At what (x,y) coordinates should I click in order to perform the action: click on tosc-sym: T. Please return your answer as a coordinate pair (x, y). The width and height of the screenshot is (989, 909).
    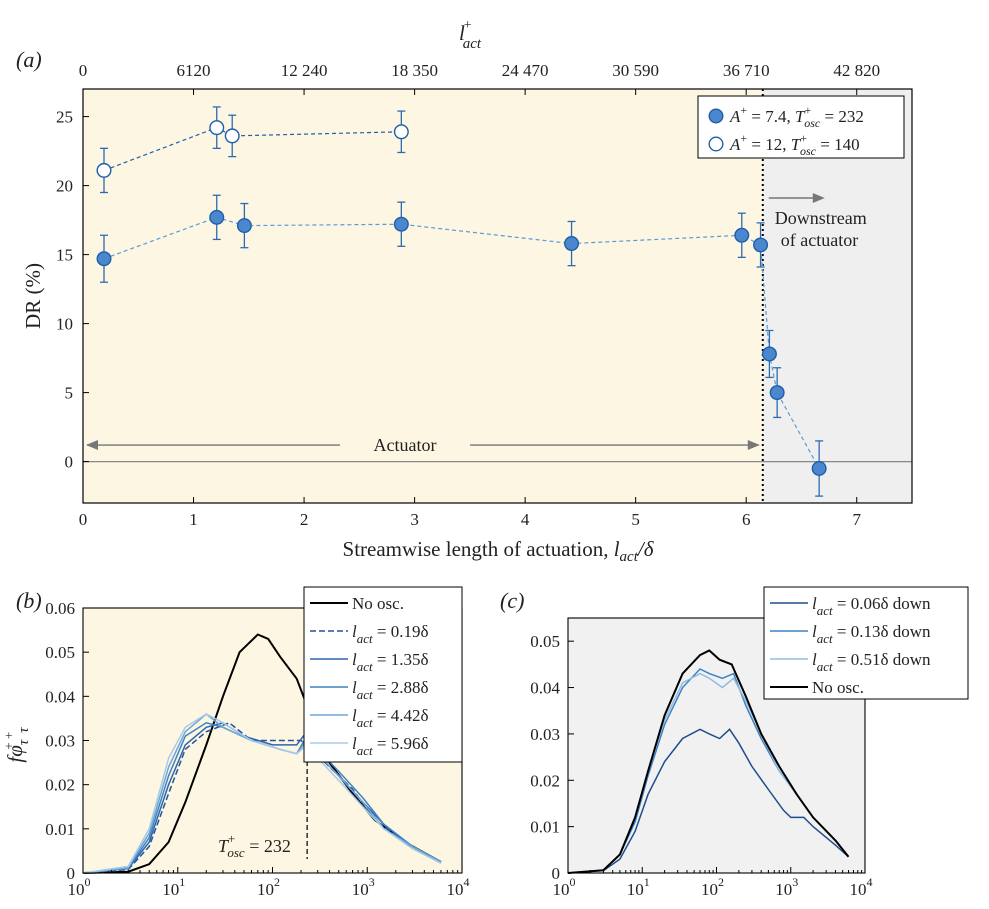
    Looking at the image, I should click on (224, 846).